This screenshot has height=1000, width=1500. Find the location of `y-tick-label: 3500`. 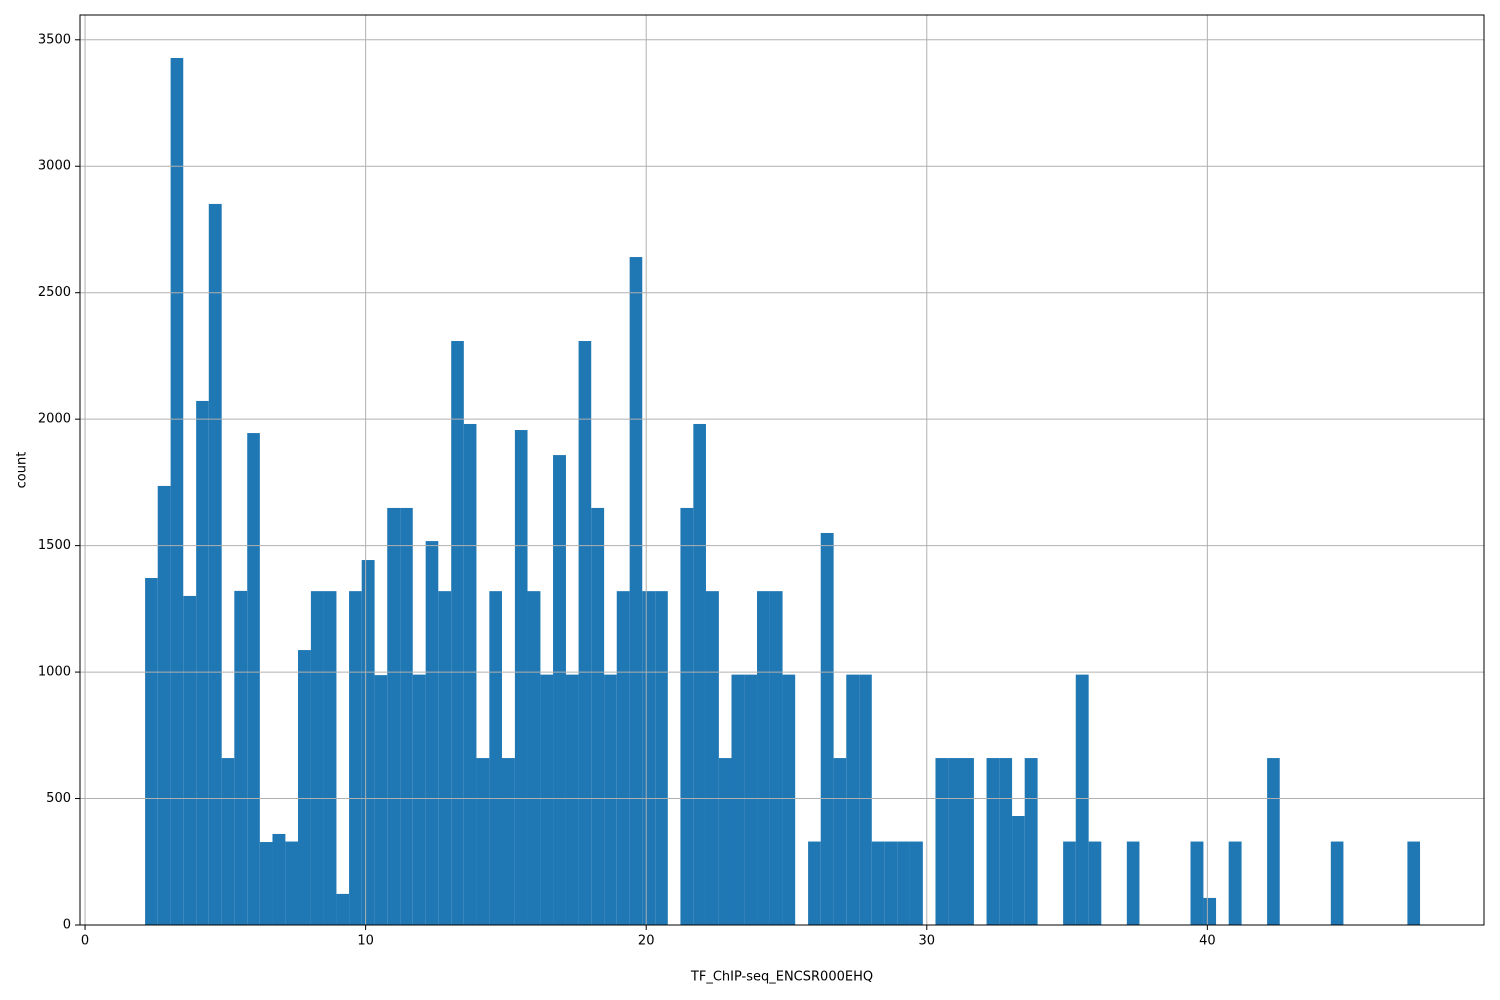

y-tick-label: 3500 is located at coordinates (54, 39).